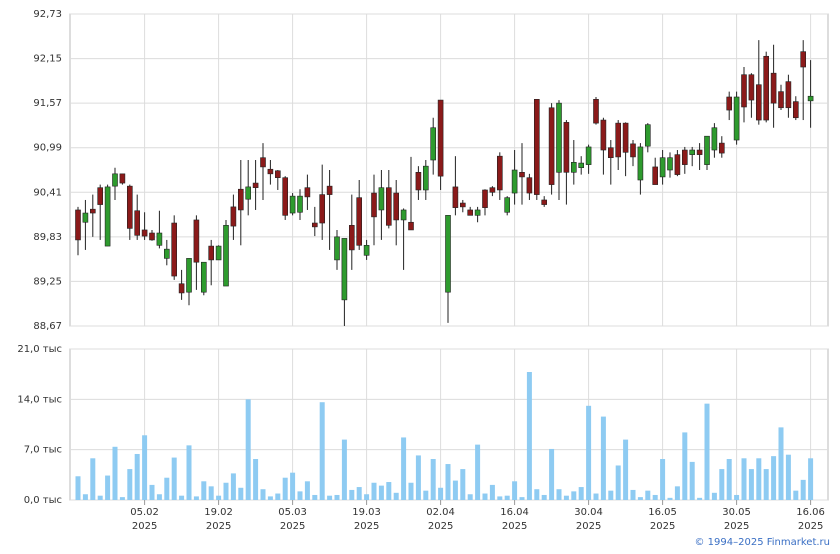 The height and width of the screenshot is (554, 840). I want to click on y-tick-label: 92,15, so click(47, 59).